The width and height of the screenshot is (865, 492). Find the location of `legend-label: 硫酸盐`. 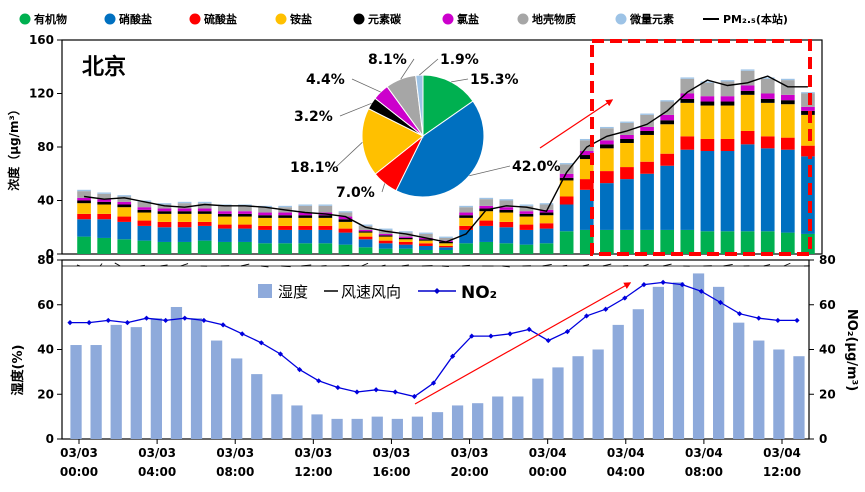

legend-label: 硫酸盐 is located at coordinates (220, 19).